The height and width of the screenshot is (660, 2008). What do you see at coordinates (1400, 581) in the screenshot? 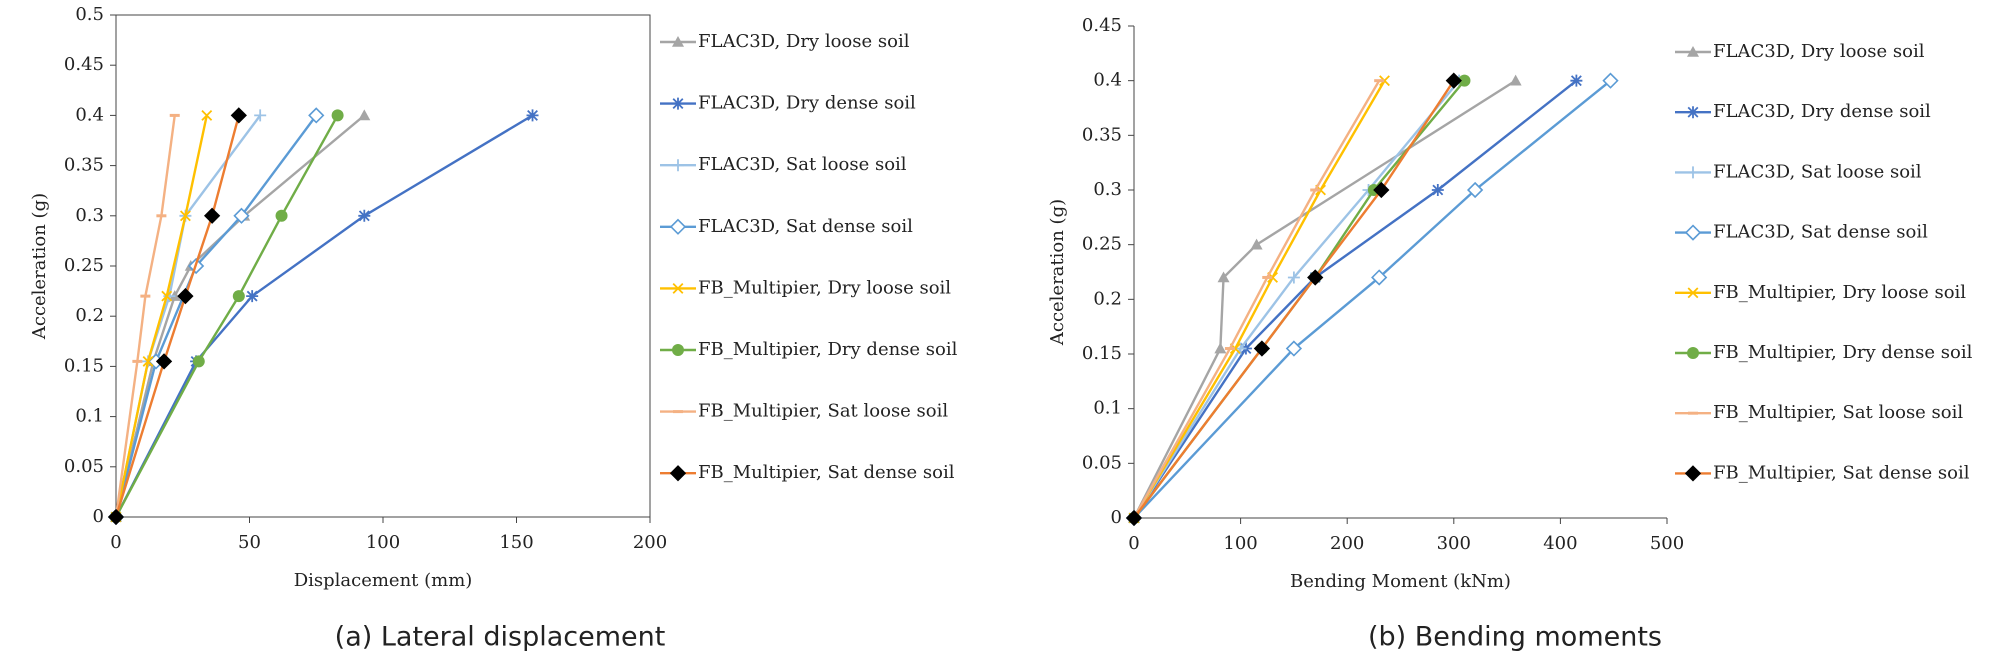
I see `x-axis-label: Bending Moment (kNm)` at bounding box center [1400, 581].